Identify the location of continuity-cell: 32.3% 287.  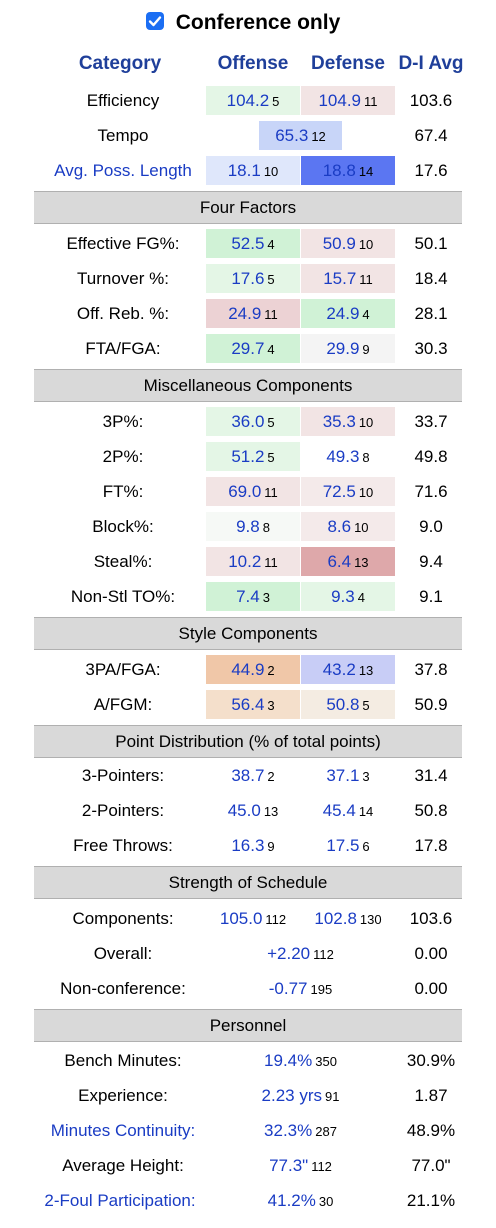
(300, 1130).